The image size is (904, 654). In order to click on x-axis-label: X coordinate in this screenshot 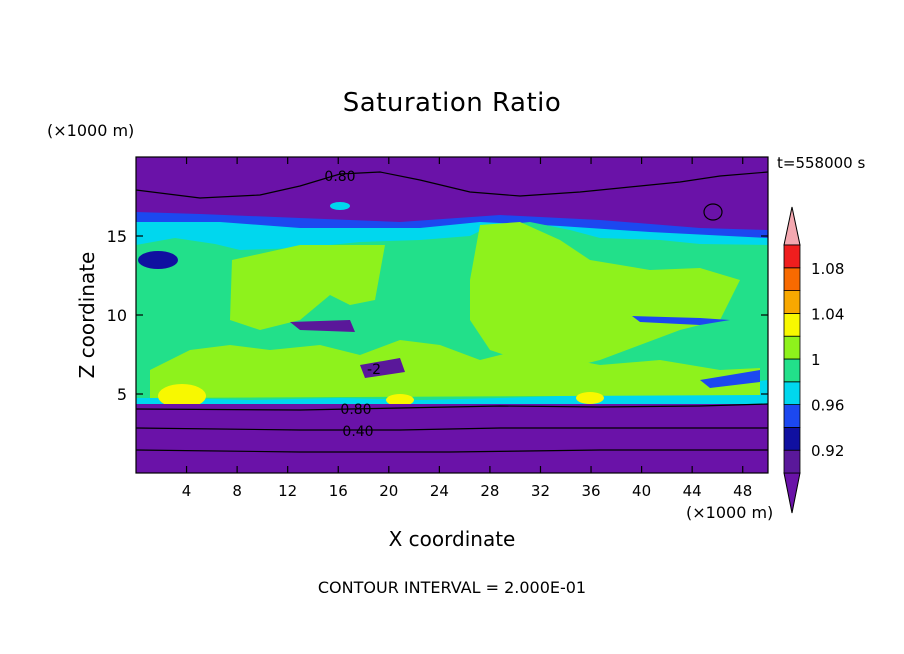, I will do `click(452, 539)`.